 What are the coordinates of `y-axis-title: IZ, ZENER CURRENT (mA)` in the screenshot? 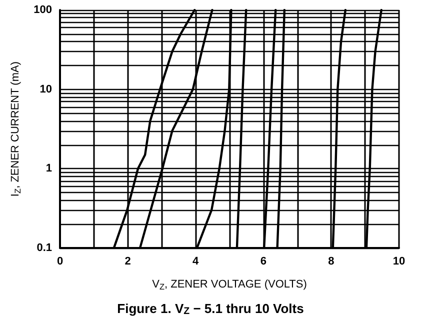 It's located at (16, 129).